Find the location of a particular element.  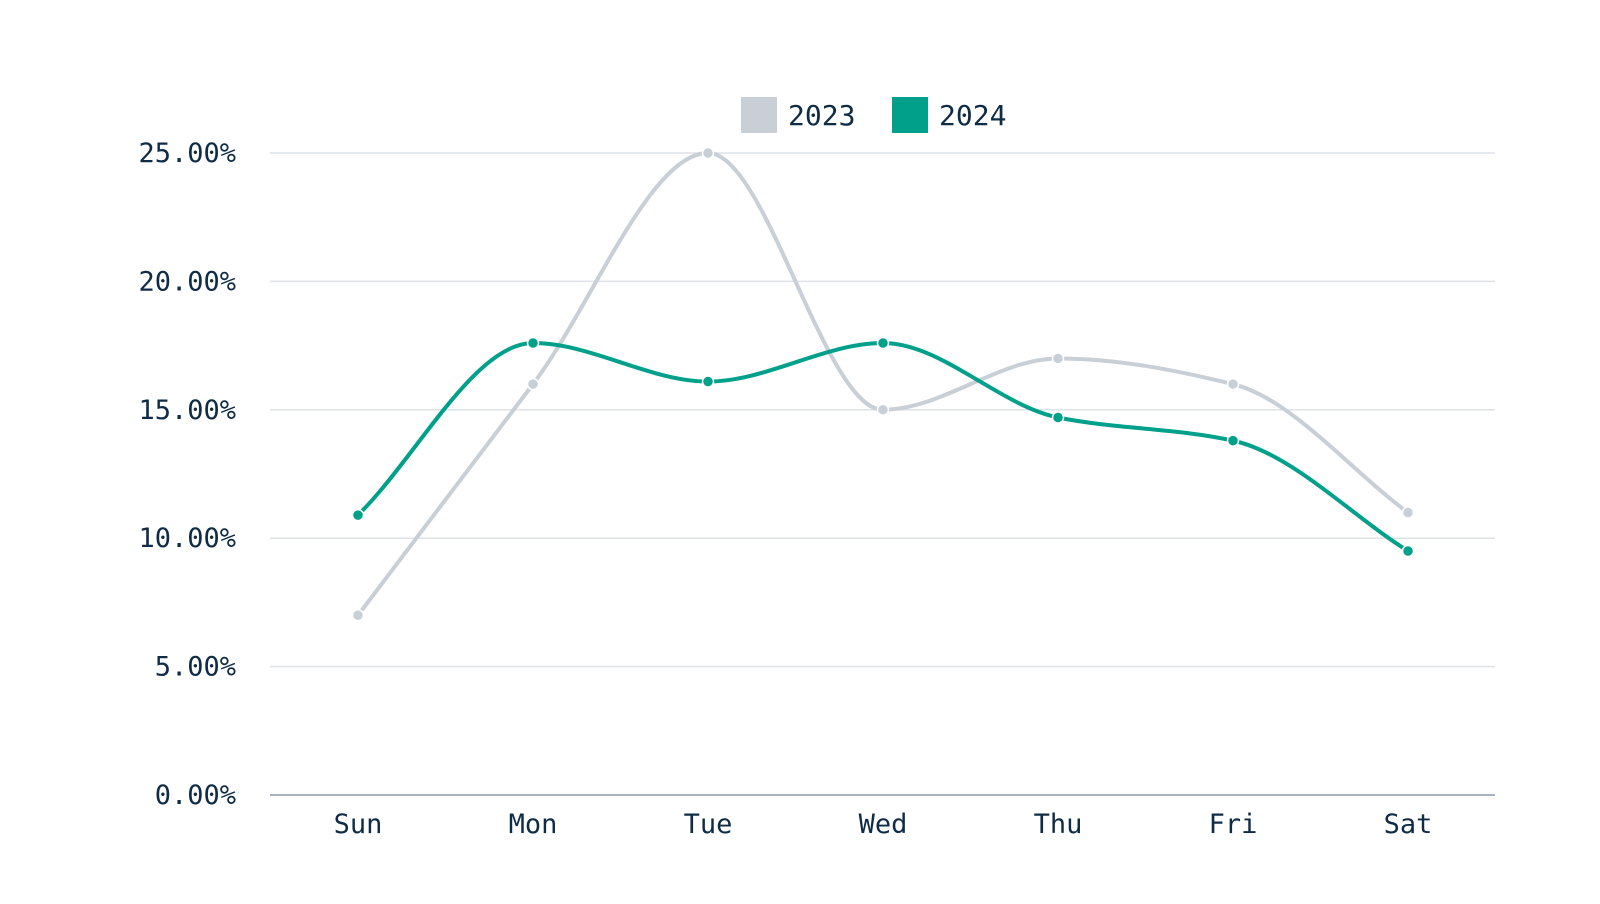

y-tick-label: 25.00% is located at coordinates (187, 153).